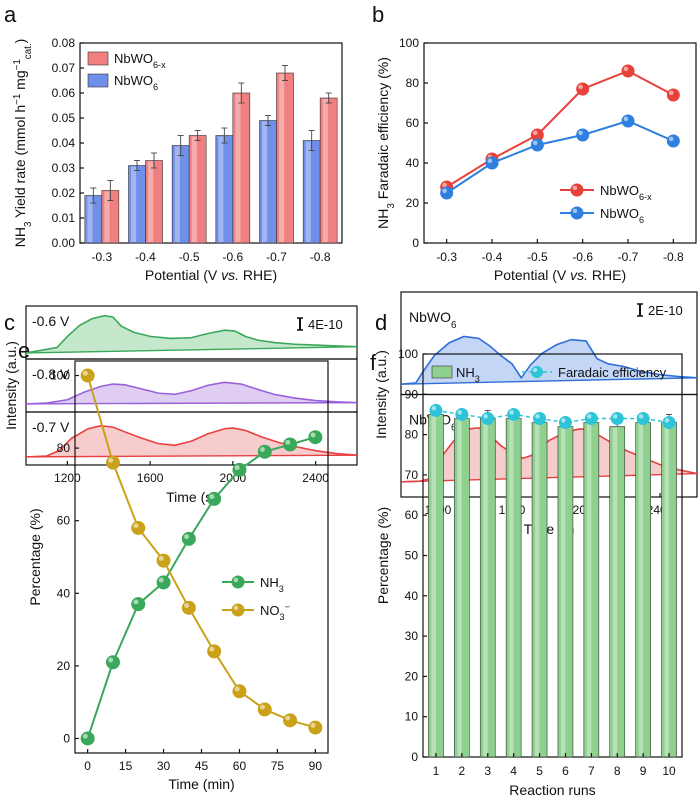  What do you see at coordinates (381, 394) in the screenshot?
I see `y-axis-label-d: Intensity (a.u.)` at bounding box center [381, 394].